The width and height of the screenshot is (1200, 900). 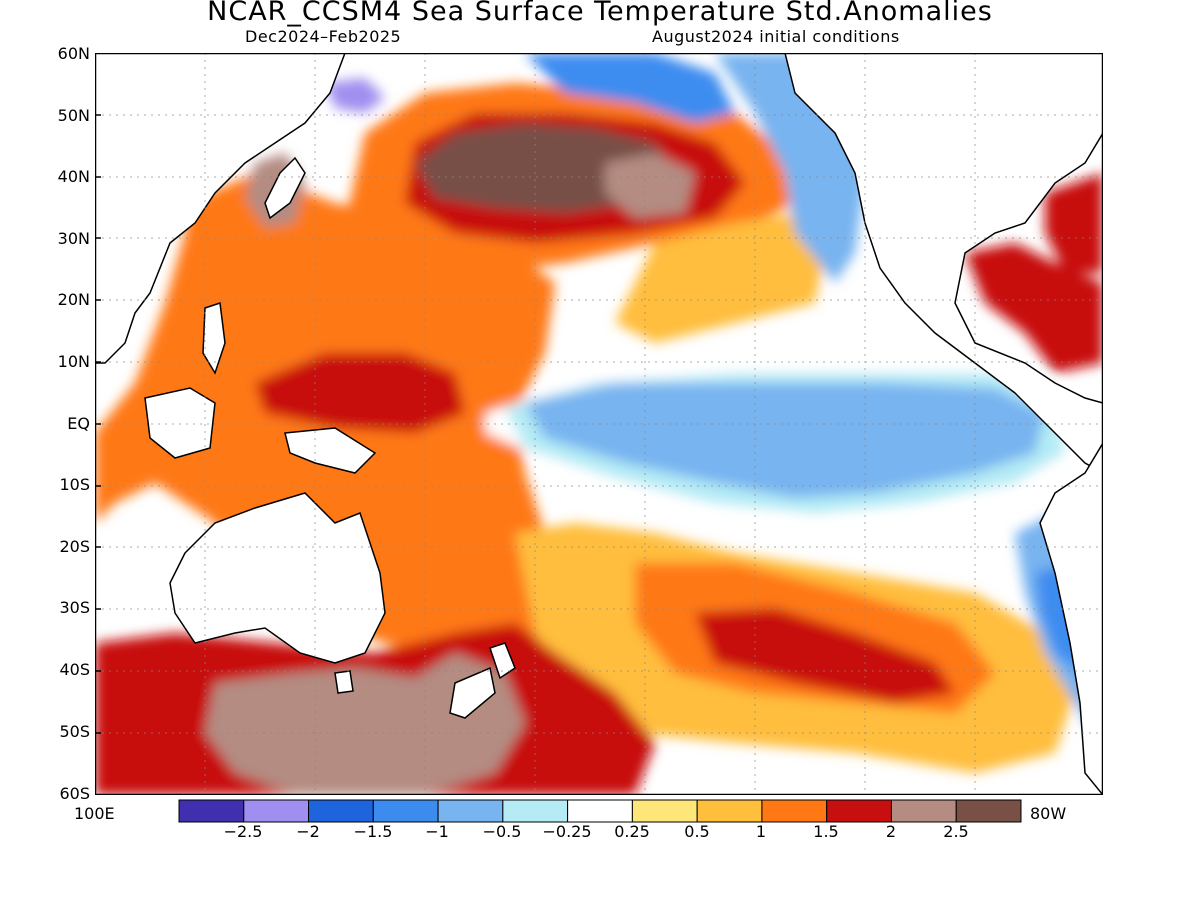 What do you see at coordinates (74, 731) in the screenshot?
I see `lat-label-50s: 50S` at bounding box center [74, 731].